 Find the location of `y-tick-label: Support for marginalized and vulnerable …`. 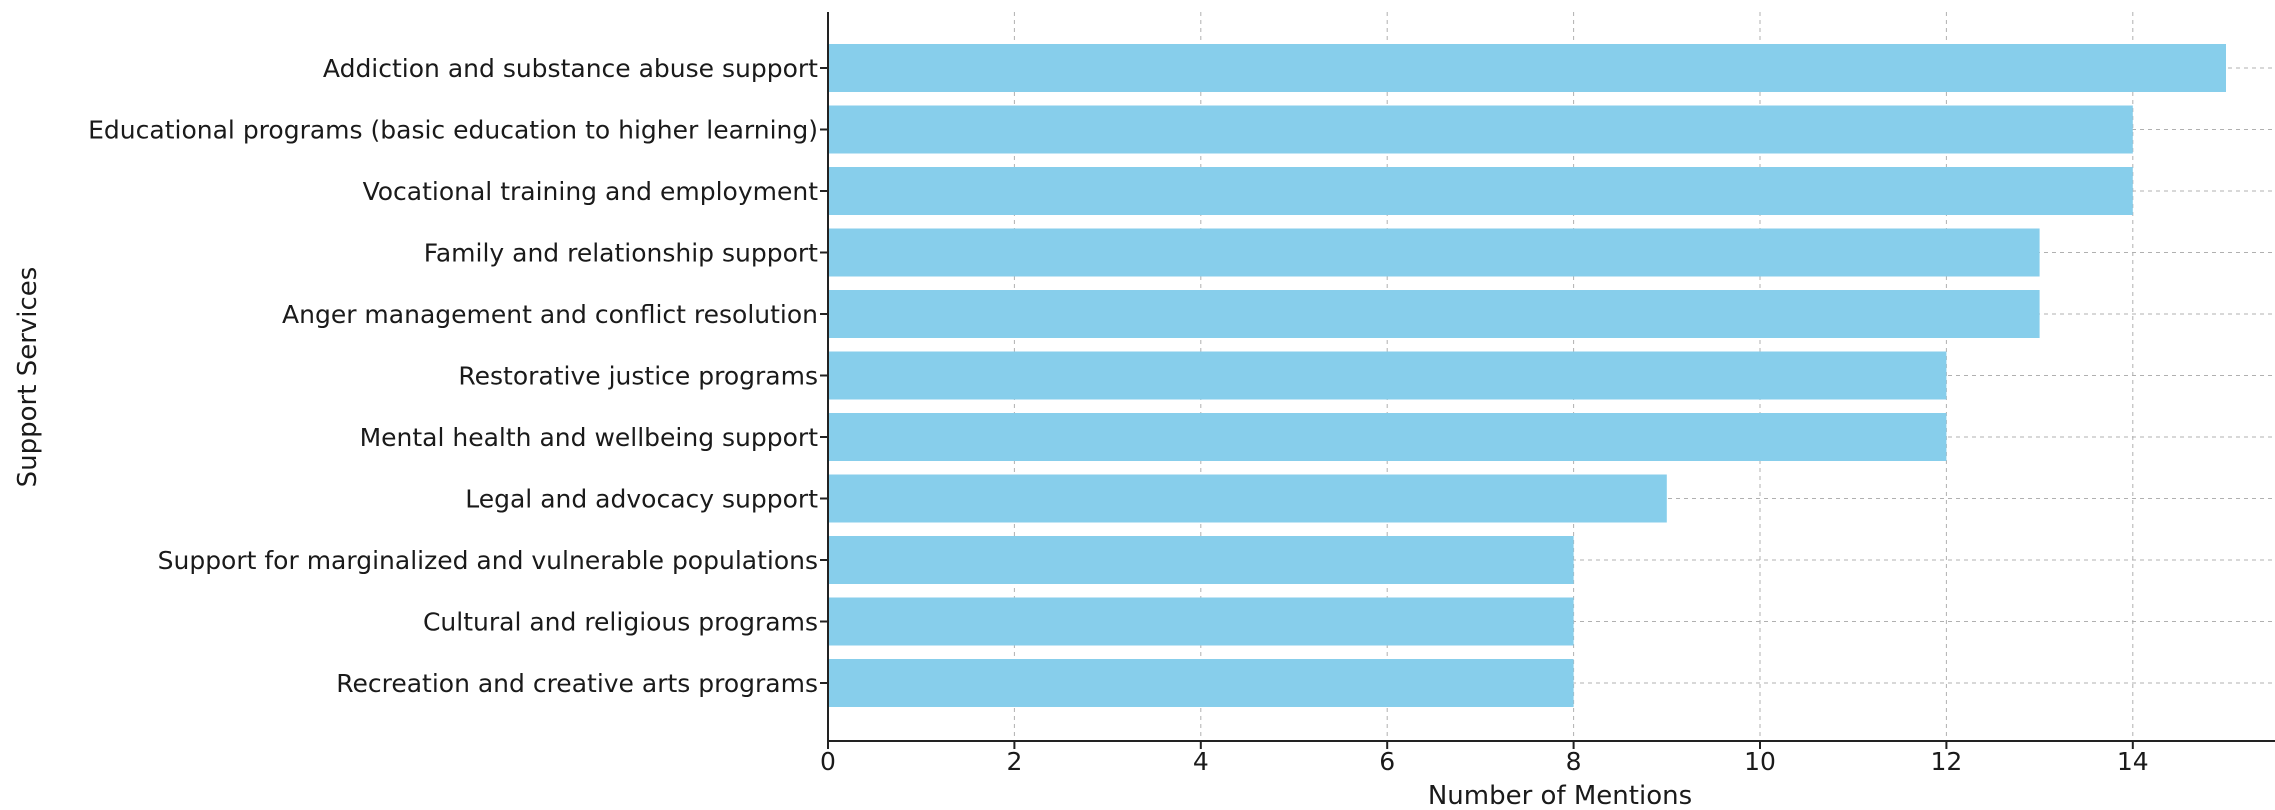

y-tick-label: Support for marginalized and vulnerable … is located at coordinates (488, 560).